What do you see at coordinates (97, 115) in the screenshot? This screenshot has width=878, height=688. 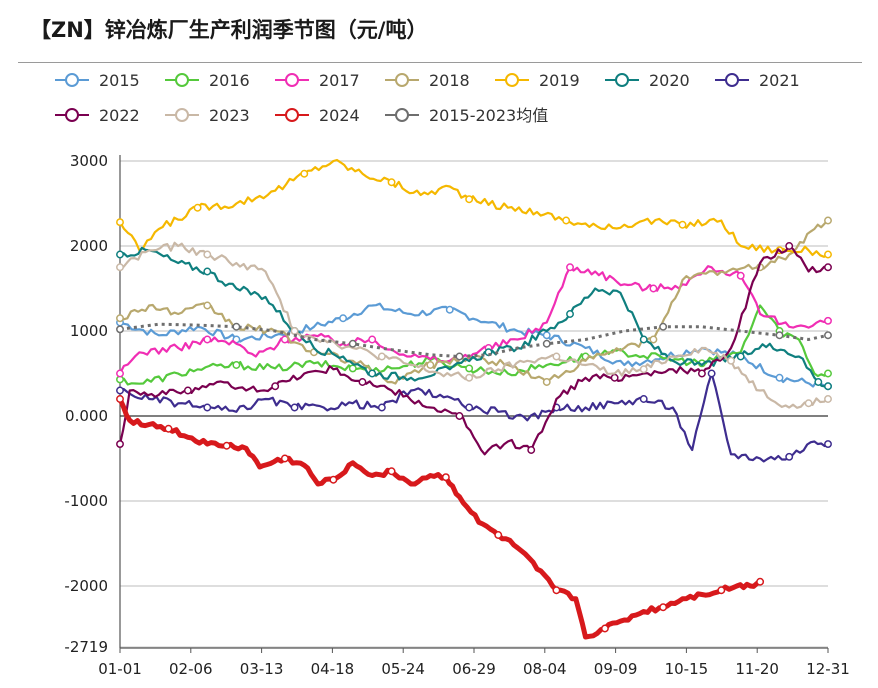 I see `legend-item-2022: 2022` at bounding box center [97, 115].